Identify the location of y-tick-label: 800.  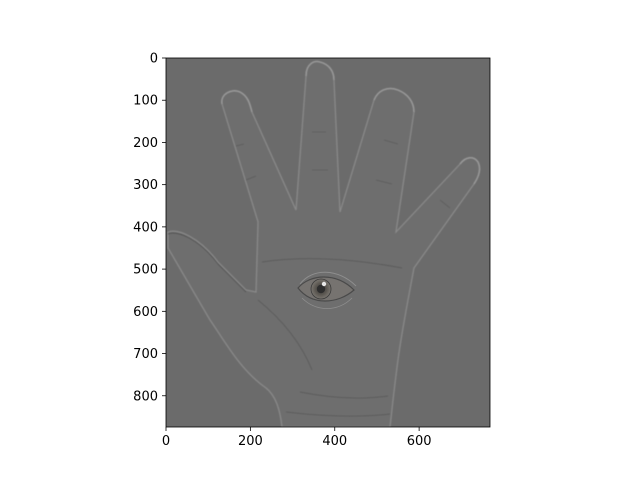
(145, 396).